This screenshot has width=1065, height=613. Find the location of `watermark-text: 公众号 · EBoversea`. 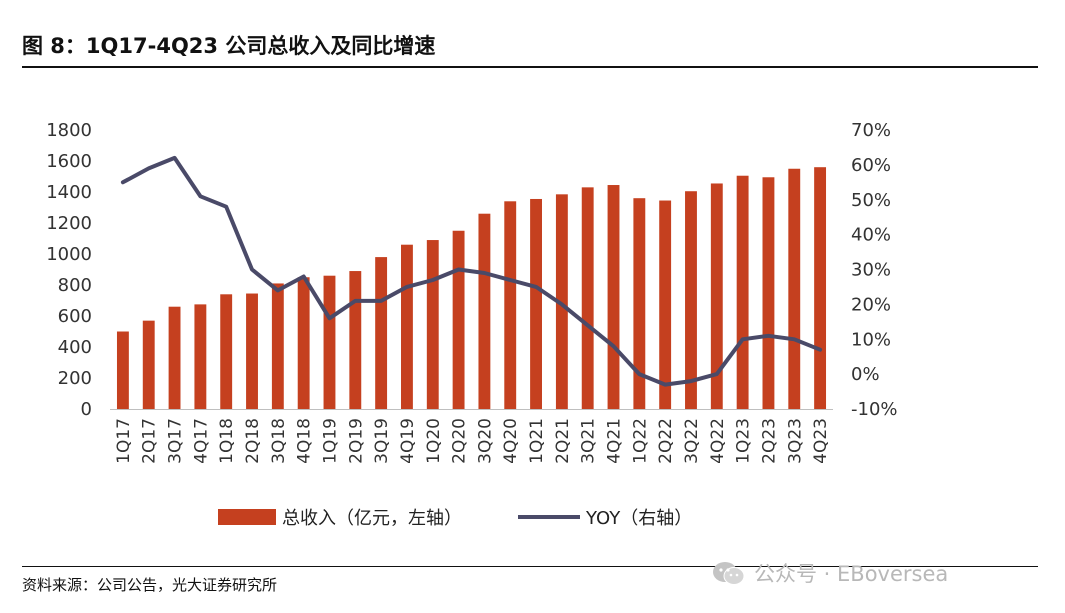

watermark-text: 公众号 · EBoversea is located at coordinates (851, 574).